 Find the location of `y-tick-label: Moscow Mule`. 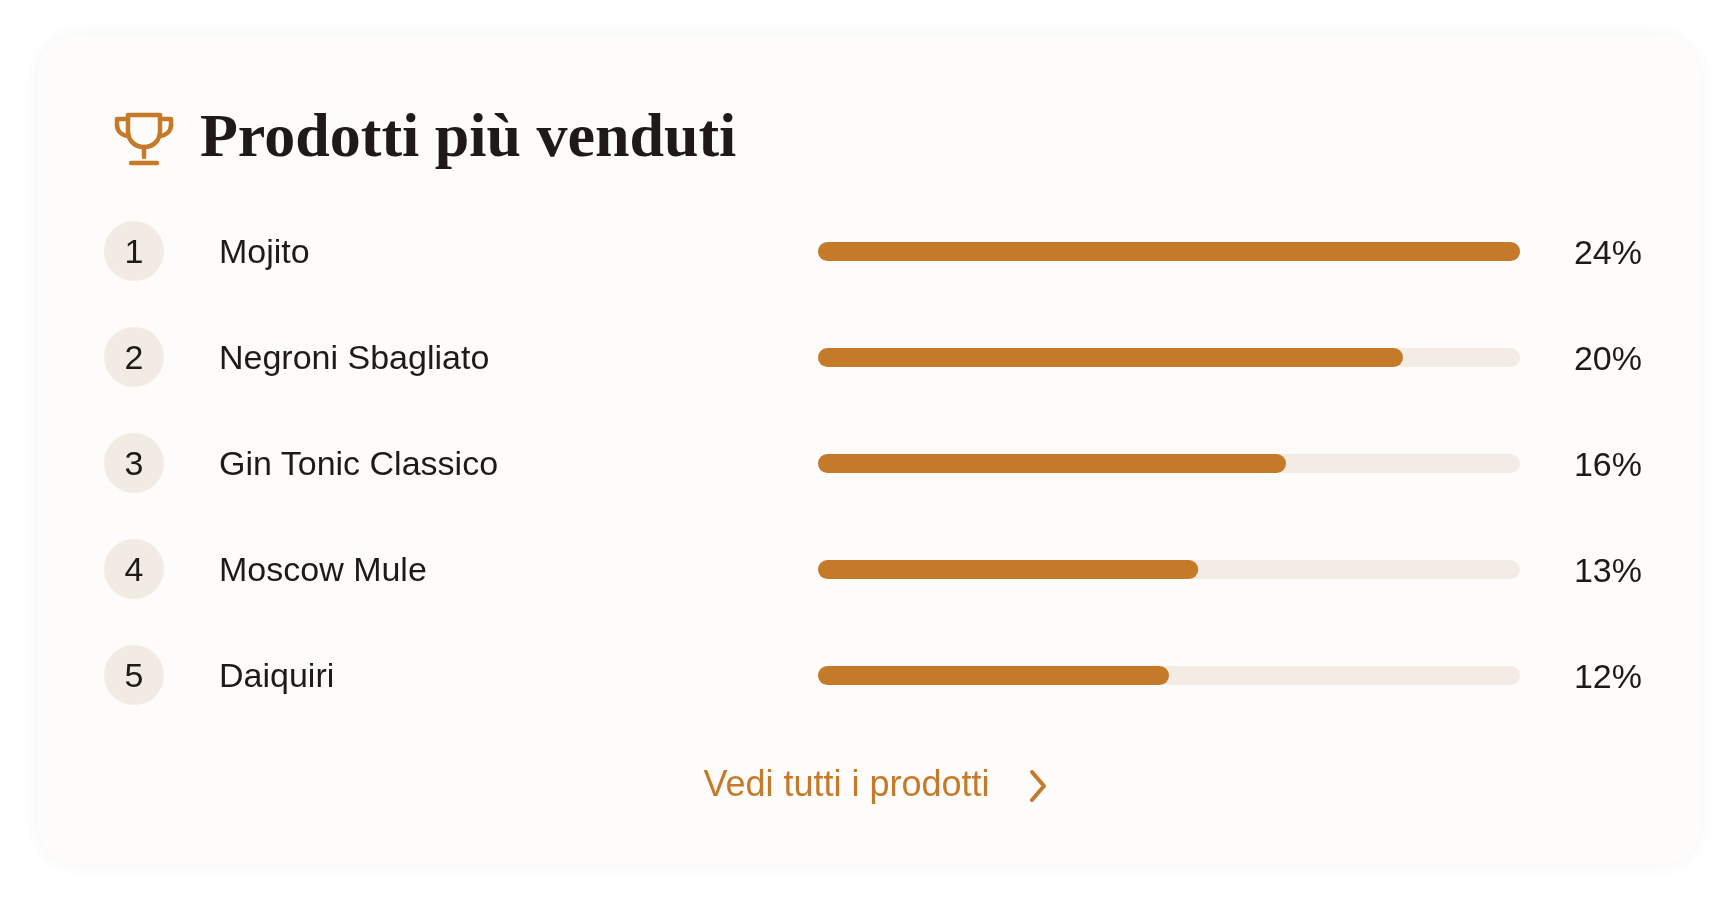

y-tick-label: Moscow Mule is located at coordinates (323, 569).